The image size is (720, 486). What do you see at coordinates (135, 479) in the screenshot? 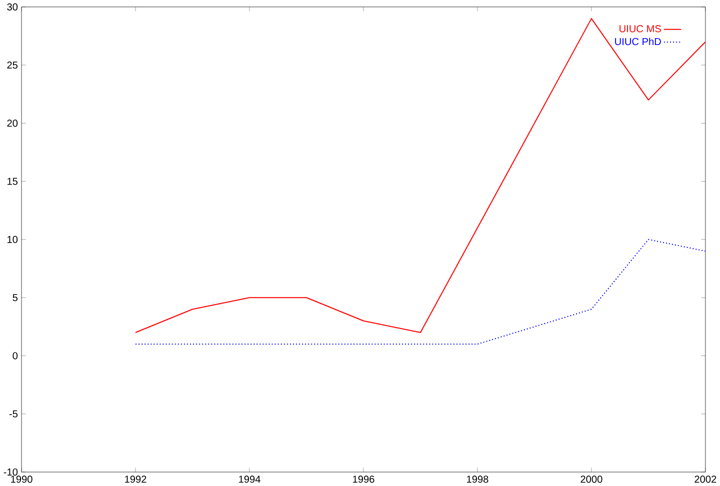
I see `x-tick-label: 1992` at bounding box center [135, 479].